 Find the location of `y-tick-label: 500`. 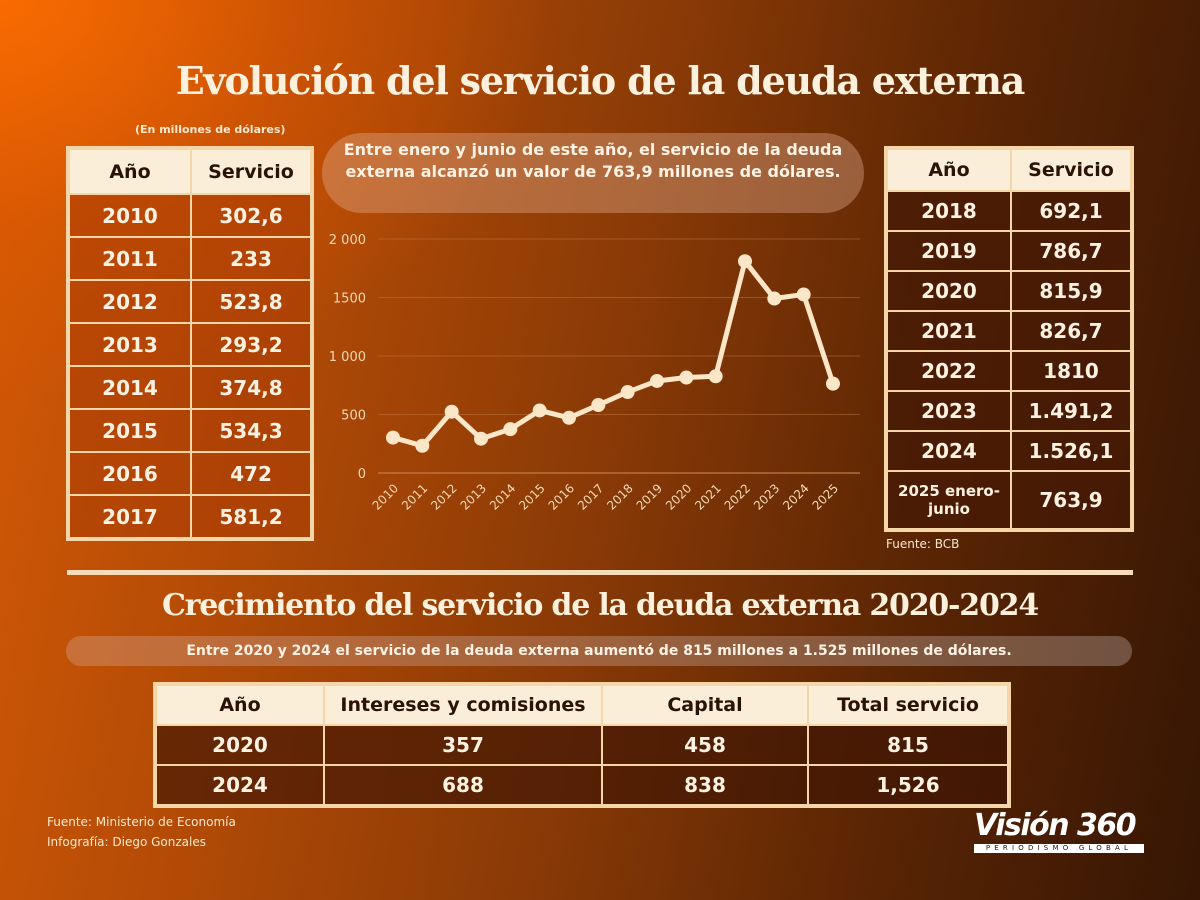

y-tick-label: 500 is located at coordinates (353, 416).